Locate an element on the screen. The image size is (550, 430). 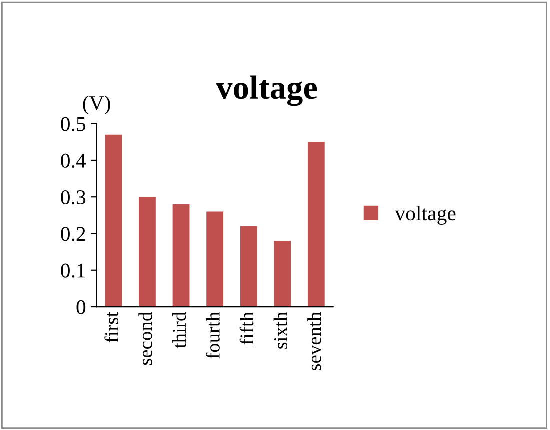
x-tick-label: sixth is located at coordinates (281, 330).